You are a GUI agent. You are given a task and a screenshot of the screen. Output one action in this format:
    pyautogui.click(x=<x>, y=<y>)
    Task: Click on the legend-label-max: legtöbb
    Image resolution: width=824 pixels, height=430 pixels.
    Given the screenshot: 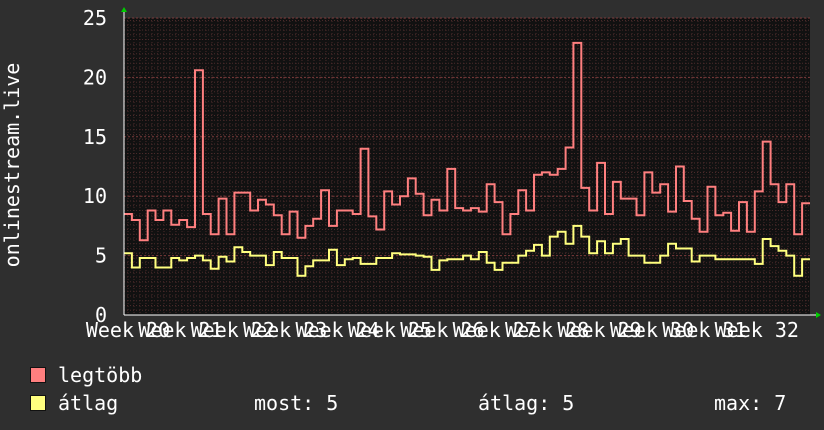 What is the action you would take?
    pyautogui.click(x=100, y=375)
    